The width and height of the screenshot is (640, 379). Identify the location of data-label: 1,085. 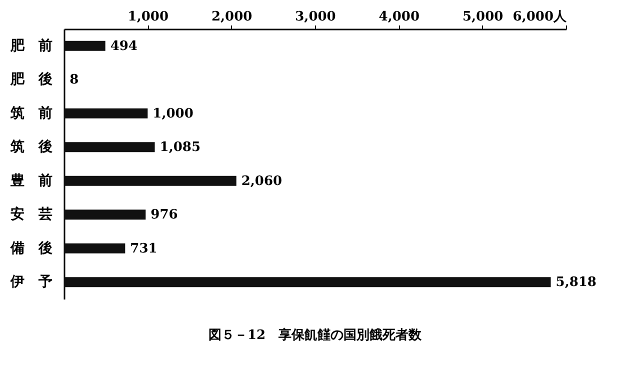
(180, 148).